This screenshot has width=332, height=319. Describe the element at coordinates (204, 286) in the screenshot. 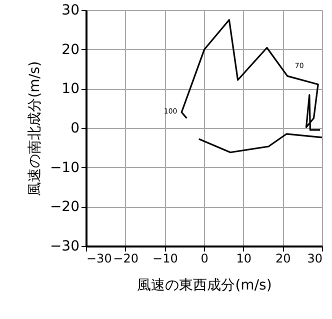

I see `x-axis-title: 風速の東西成分(m/s)` at that location.